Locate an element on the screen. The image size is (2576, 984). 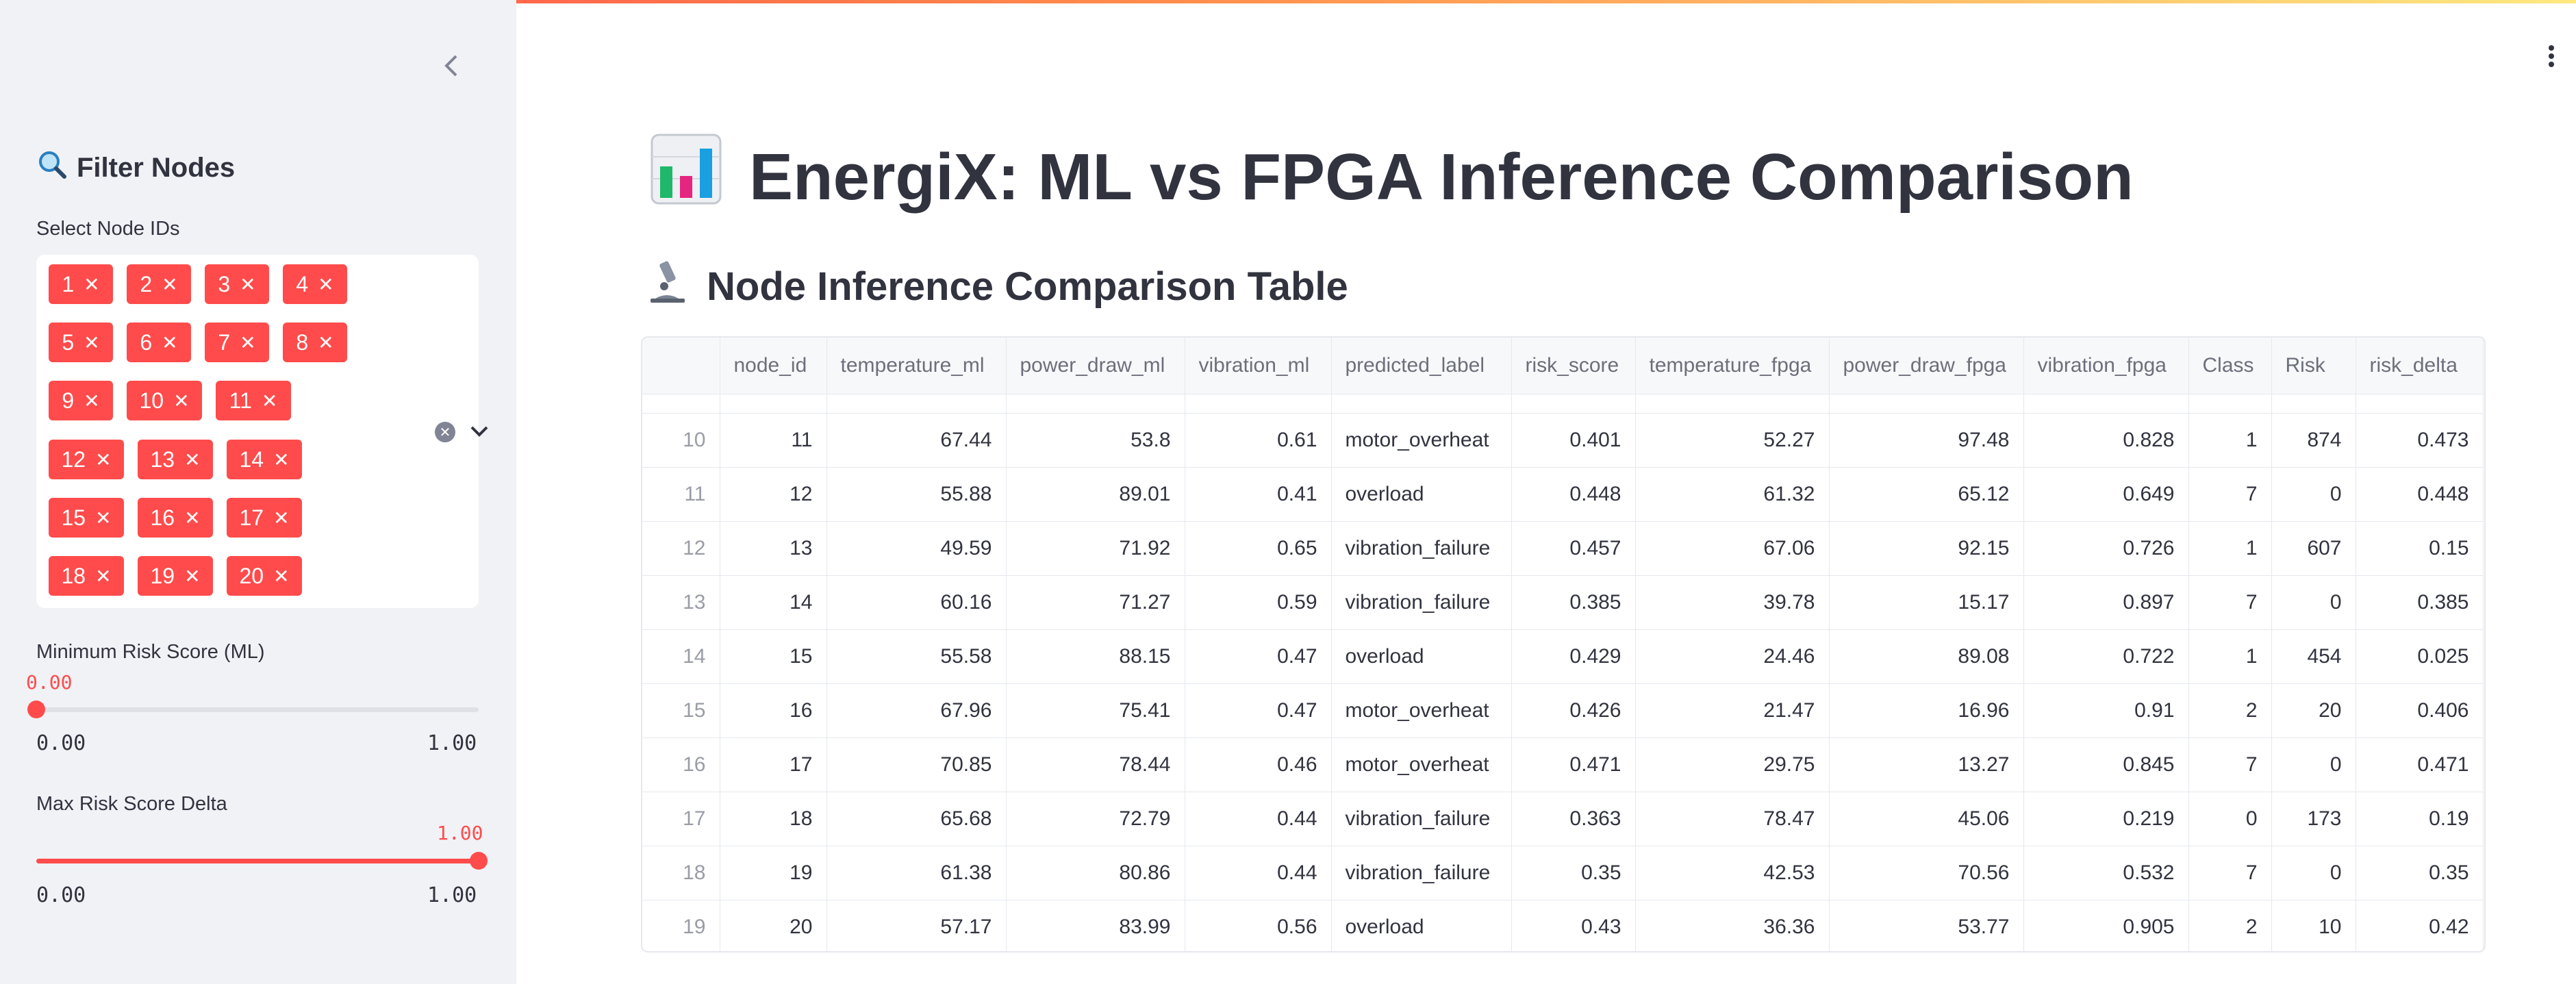
column-header: temperature_ml is located at coordinates (916, 366).